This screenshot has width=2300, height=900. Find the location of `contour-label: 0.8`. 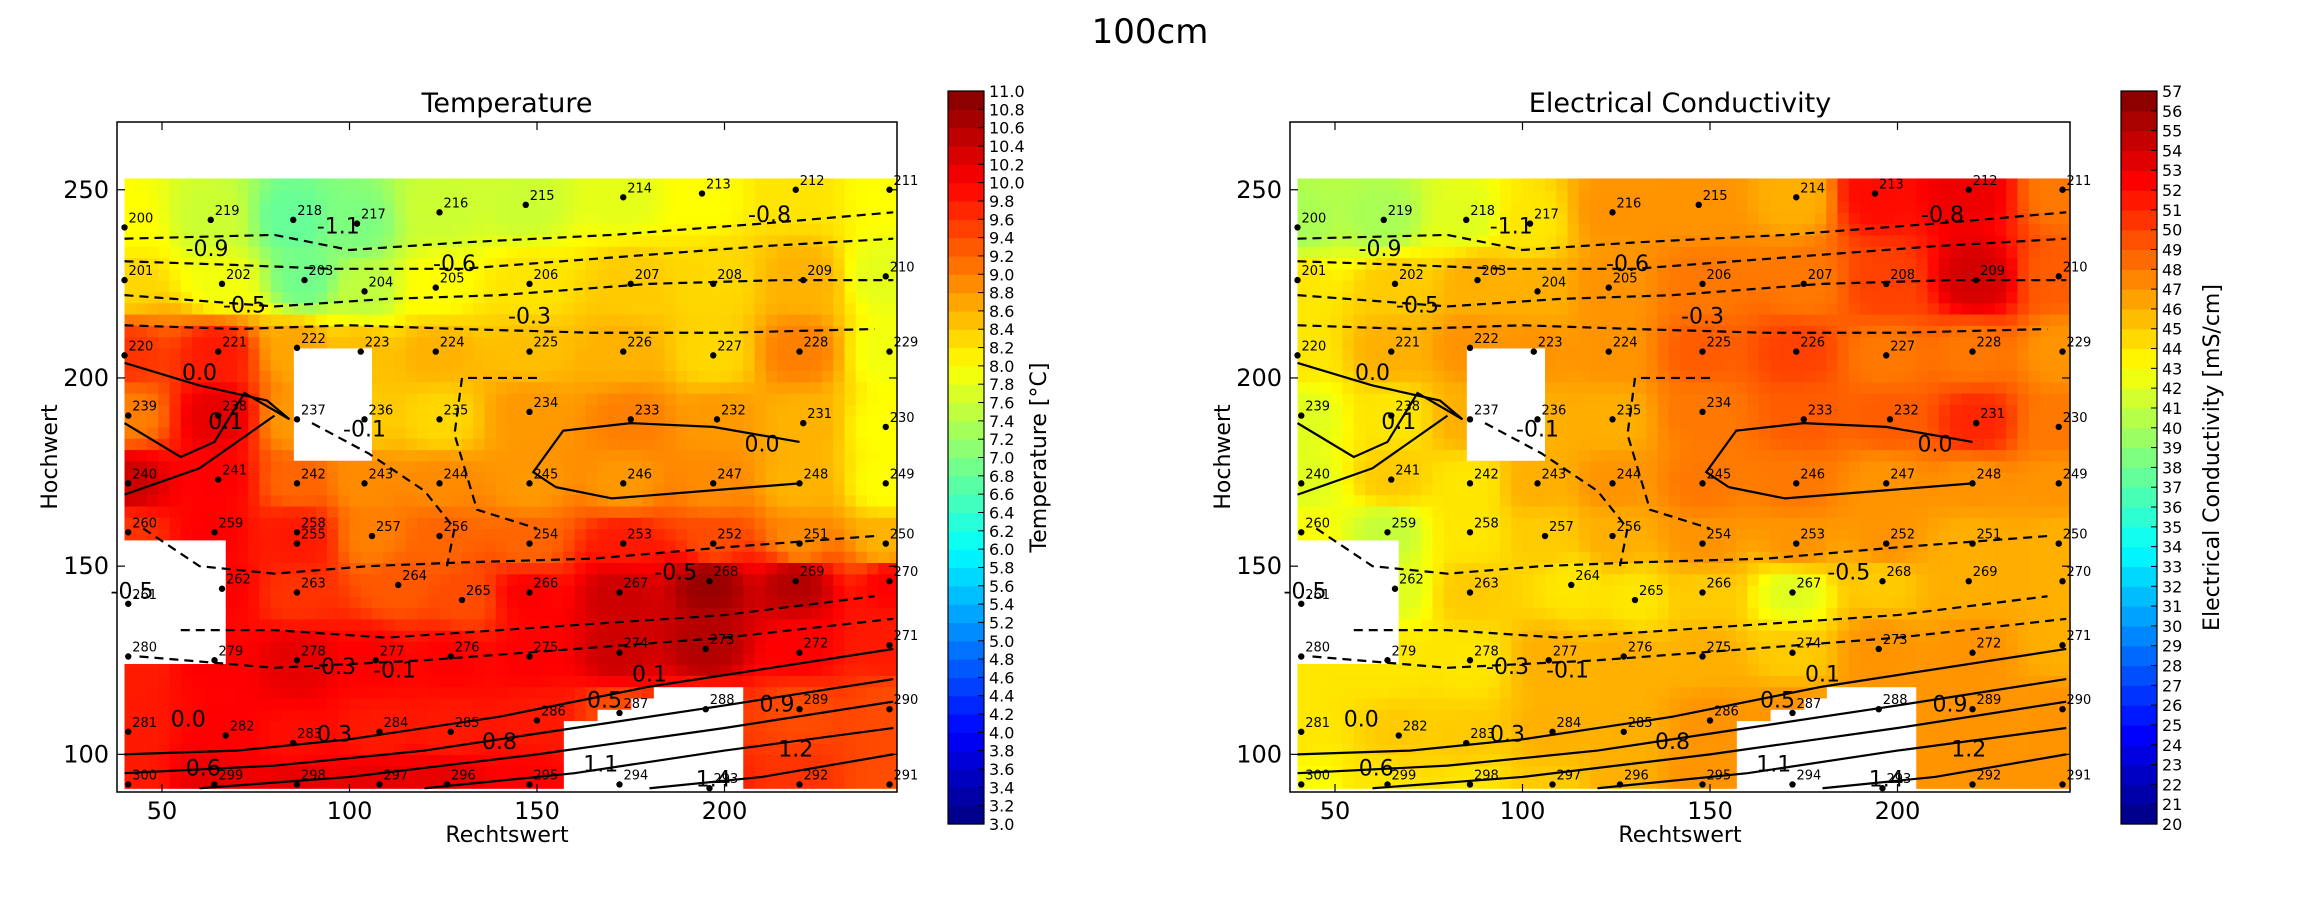

contour-label: 0.8 is located at coordinates (499, 742).